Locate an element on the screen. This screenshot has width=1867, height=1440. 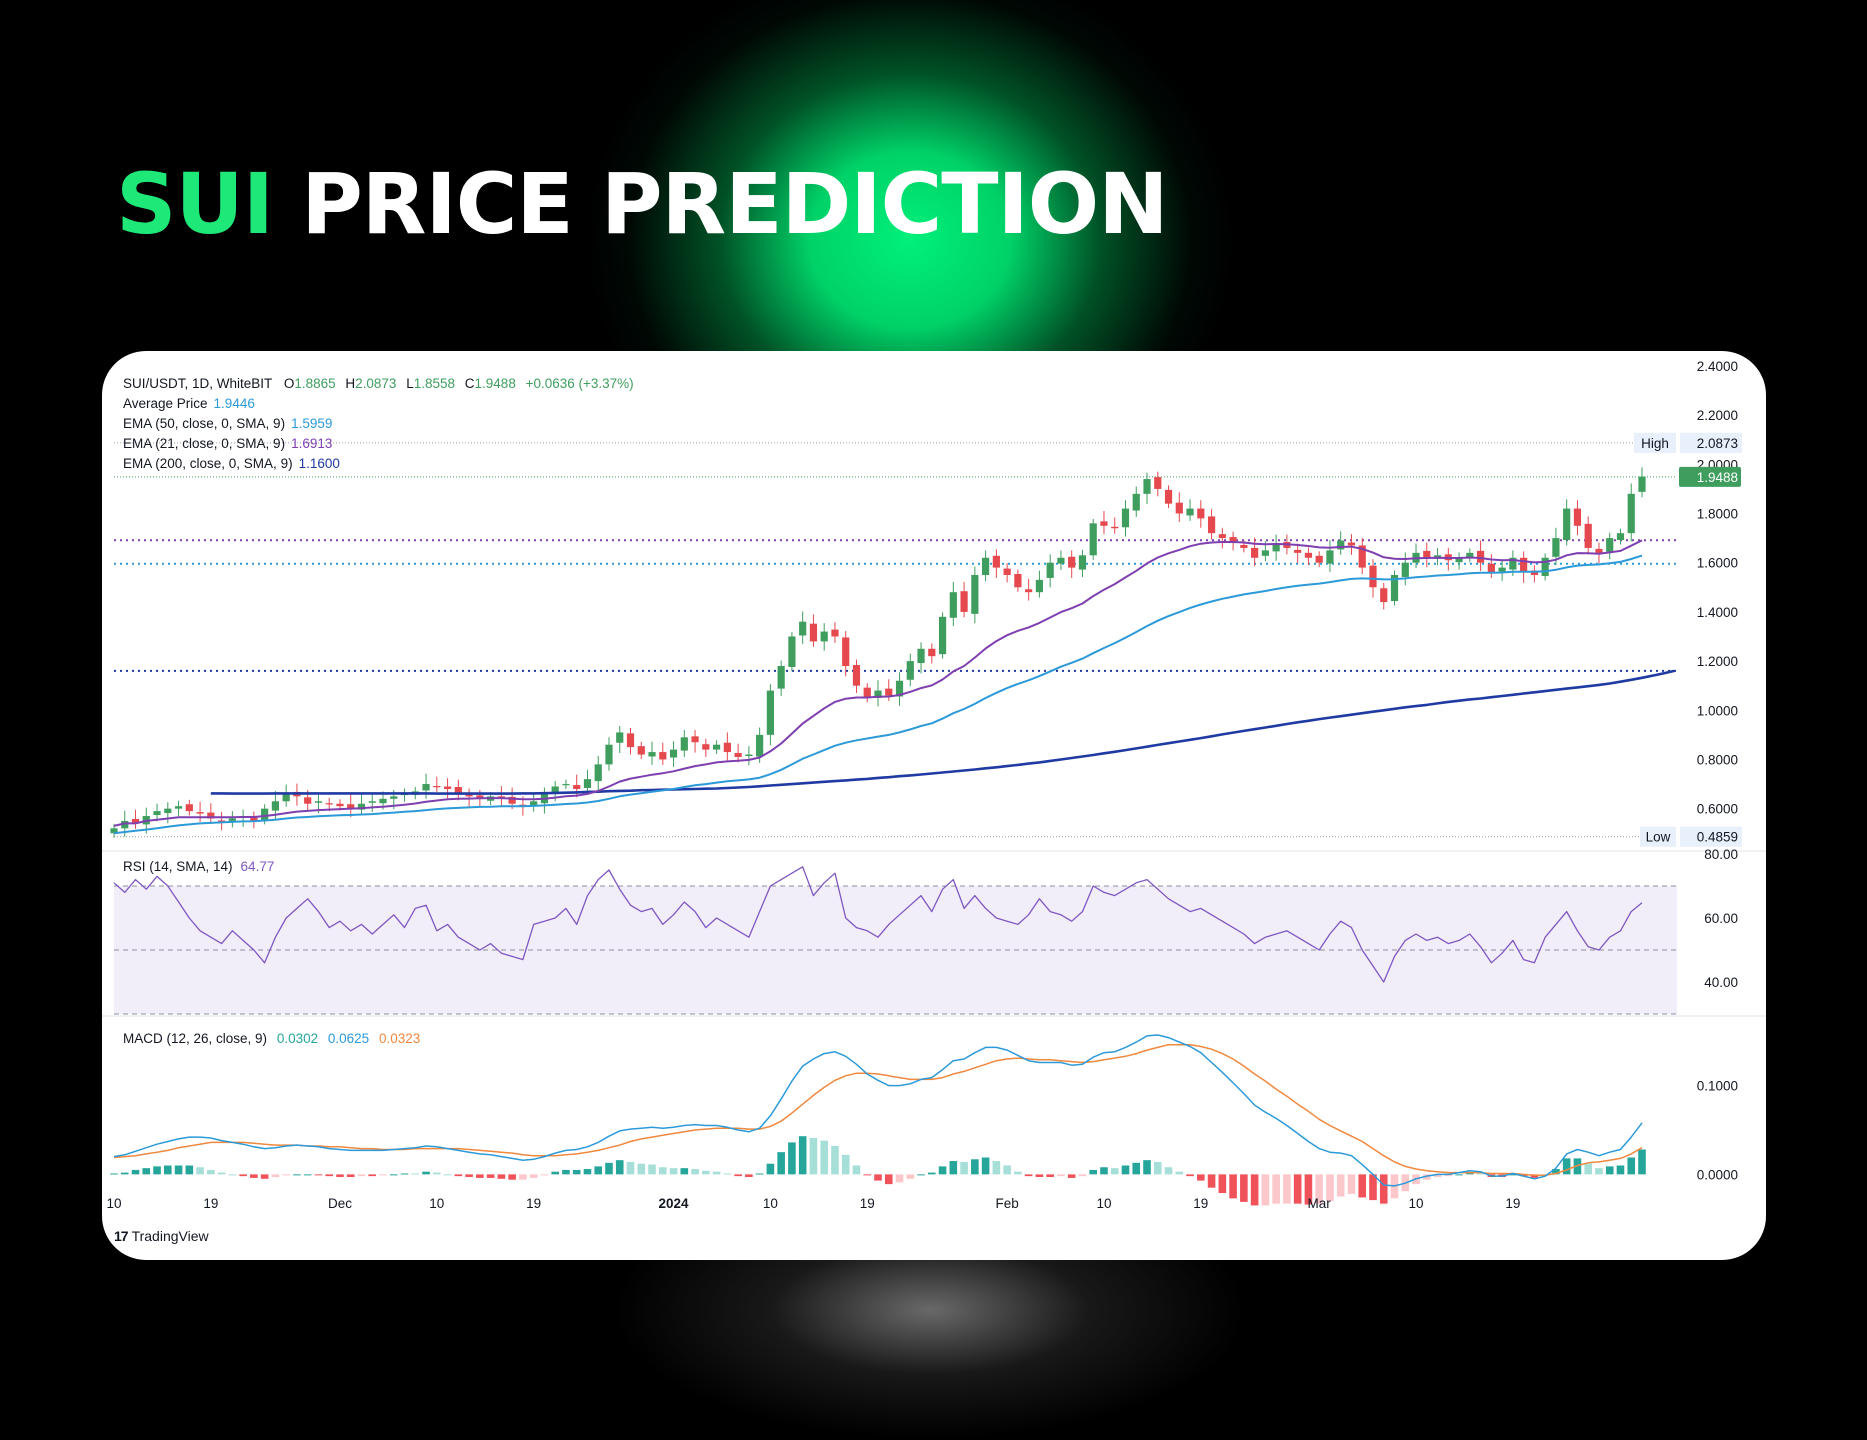
last-price-badge is located at coordinates (1710, 476).